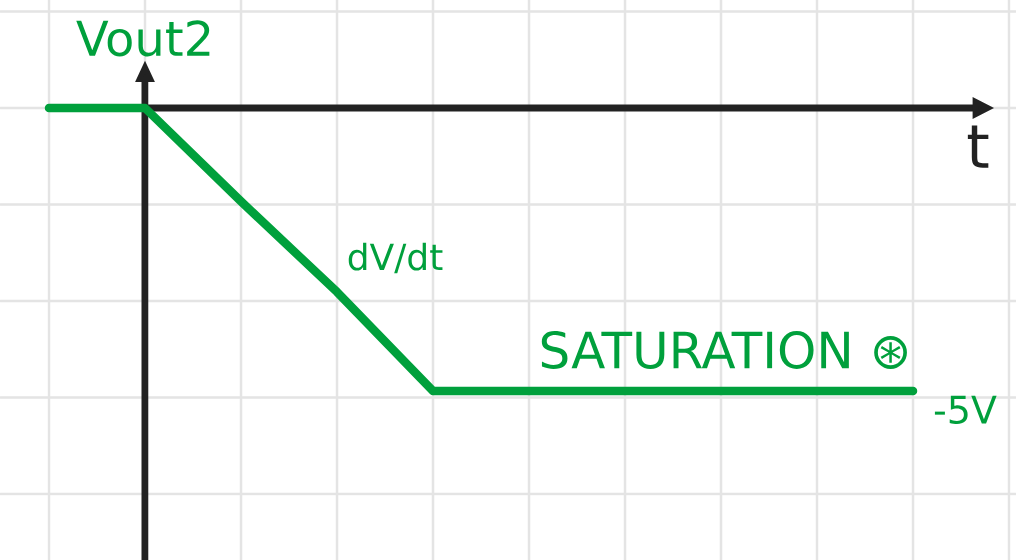 The width and height of the screenshot is (1016, 560). What do you see at coordinates (724, 350) in the screenshot?
I see `annotation: SATURATION ⊛` at bounding box center [724, 350].